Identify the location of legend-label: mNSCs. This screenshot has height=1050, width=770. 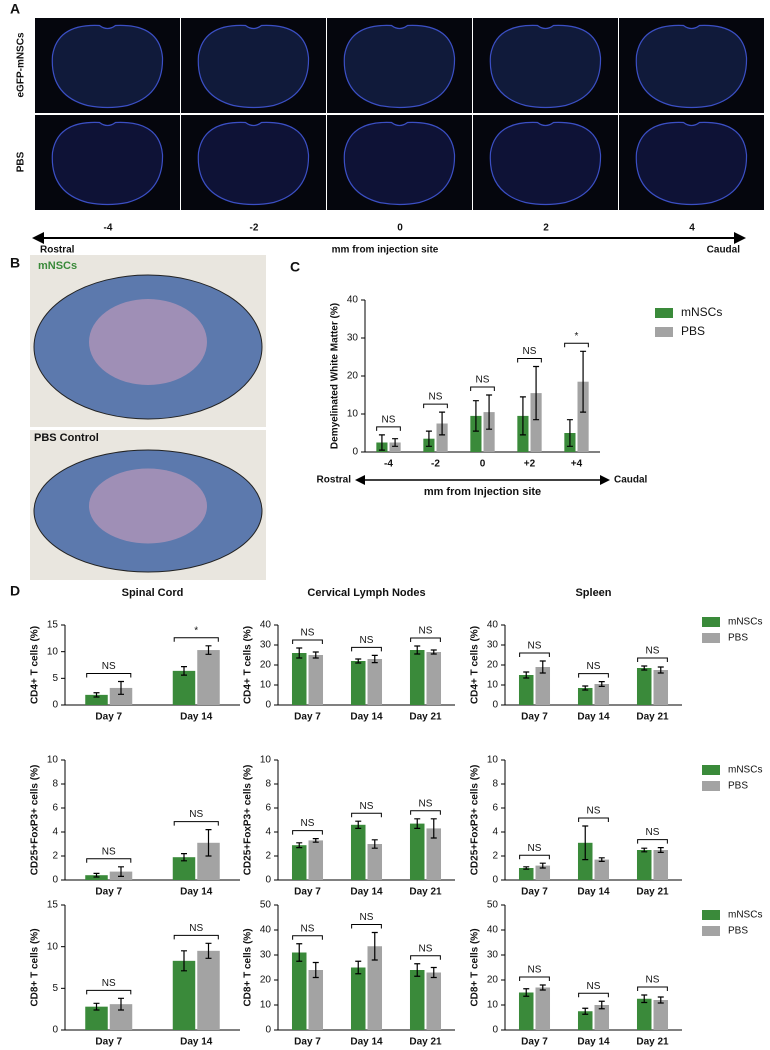
(745, 622).